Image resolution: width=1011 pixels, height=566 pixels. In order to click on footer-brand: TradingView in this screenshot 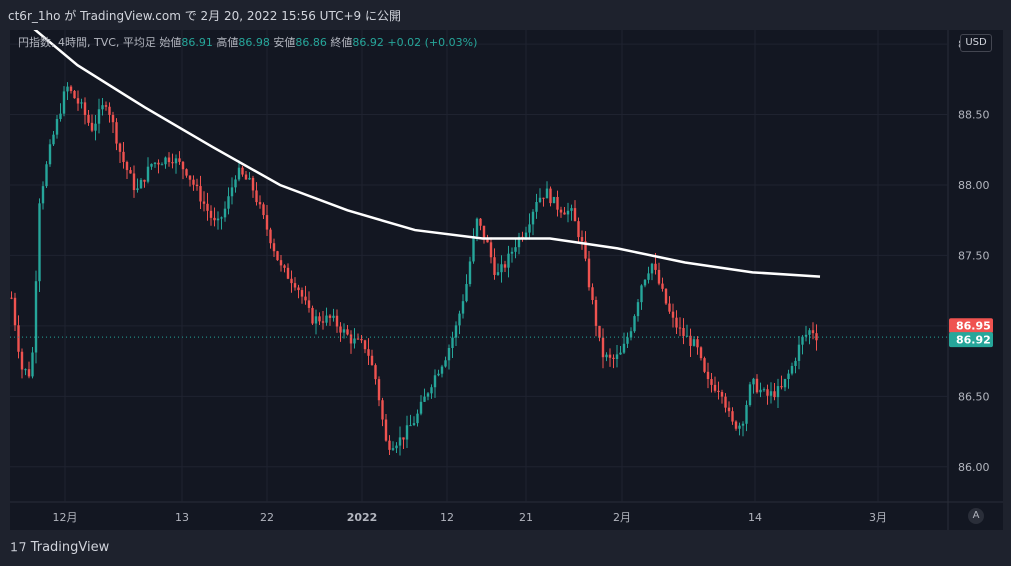, I will do `click(70, 547)`.